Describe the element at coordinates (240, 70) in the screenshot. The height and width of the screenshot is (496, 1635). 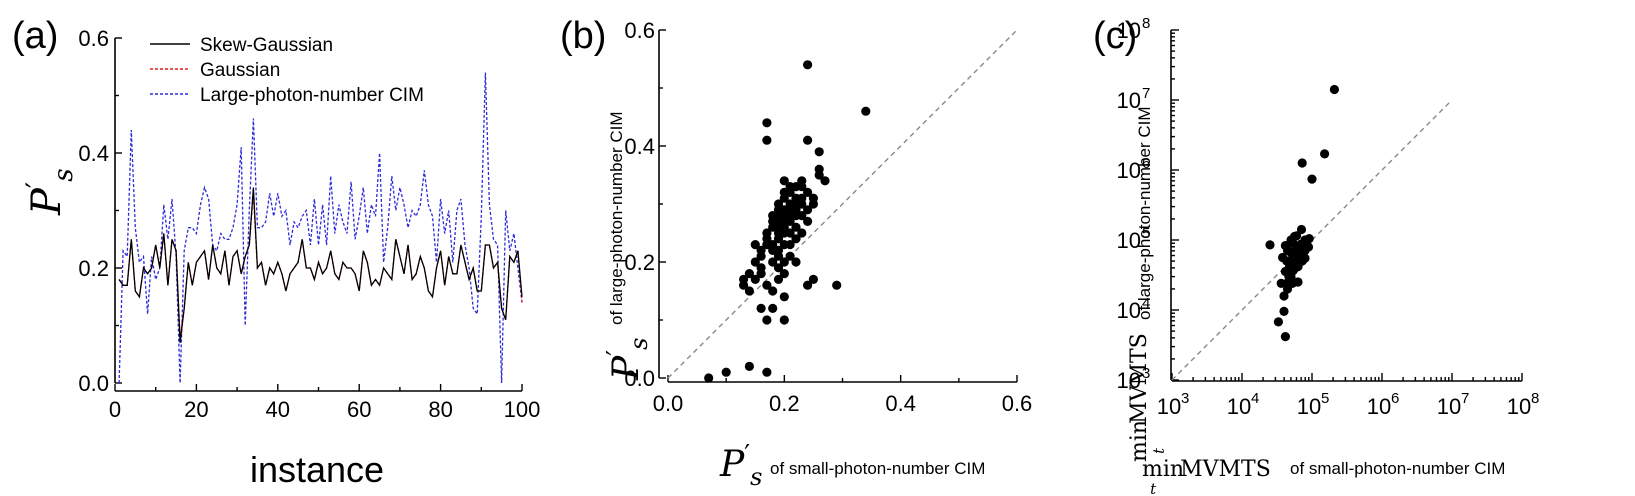
I see `panel-a-legend-label: Gaussian` at that location.